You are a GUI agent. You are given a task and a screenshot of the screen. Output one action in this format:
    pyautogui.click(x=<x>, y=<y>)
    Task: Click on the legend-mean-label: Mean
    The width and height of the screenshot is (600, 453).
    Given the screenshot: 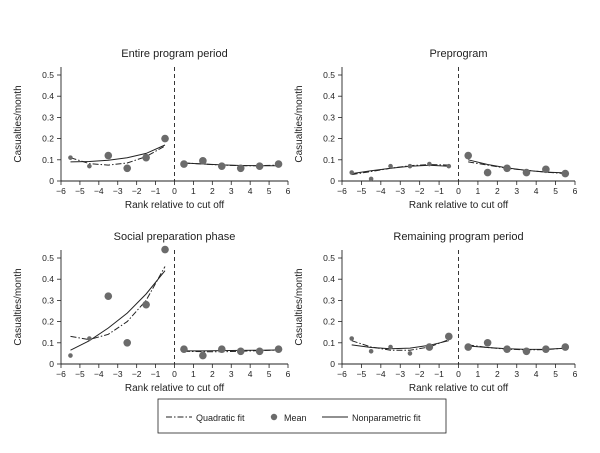 What is the action you would take?
    pyautogui.click(x=295, y=418)
    